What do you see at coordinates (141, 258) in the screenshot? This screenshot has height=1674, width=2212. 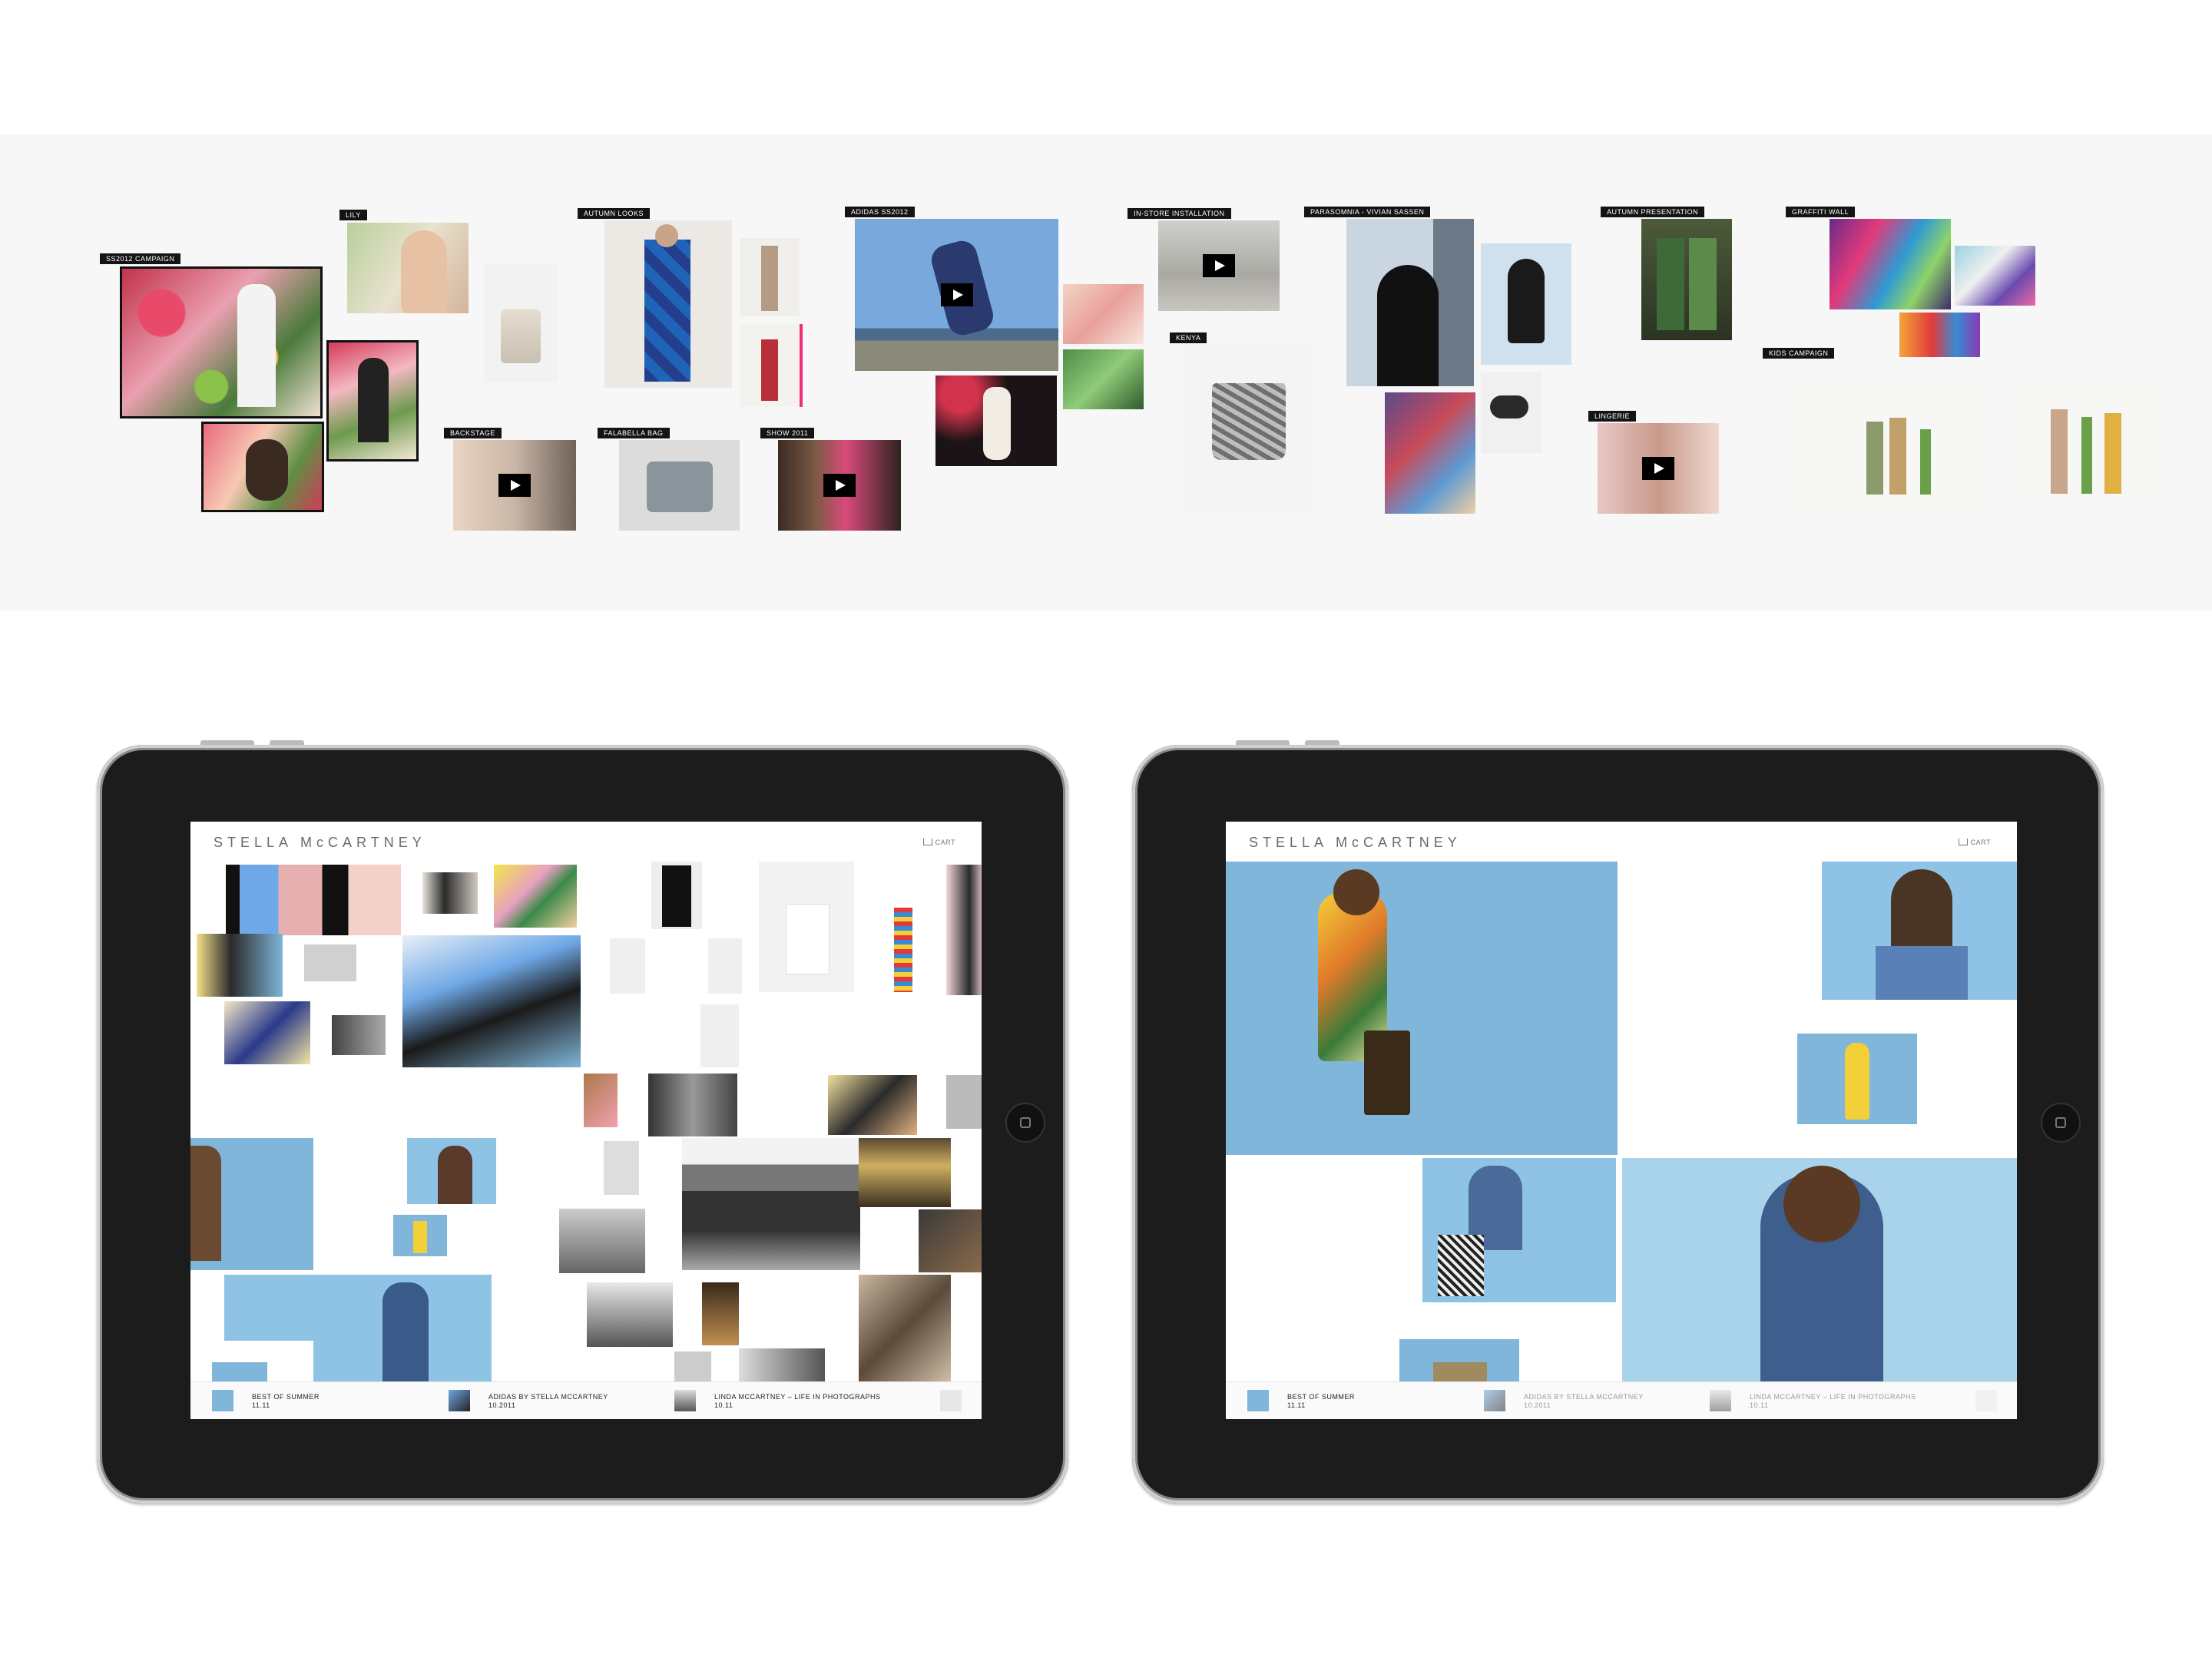 I see `label-ss2012-campaign: SS2012 CAMPAIGN` at bounding box center [141, 258].